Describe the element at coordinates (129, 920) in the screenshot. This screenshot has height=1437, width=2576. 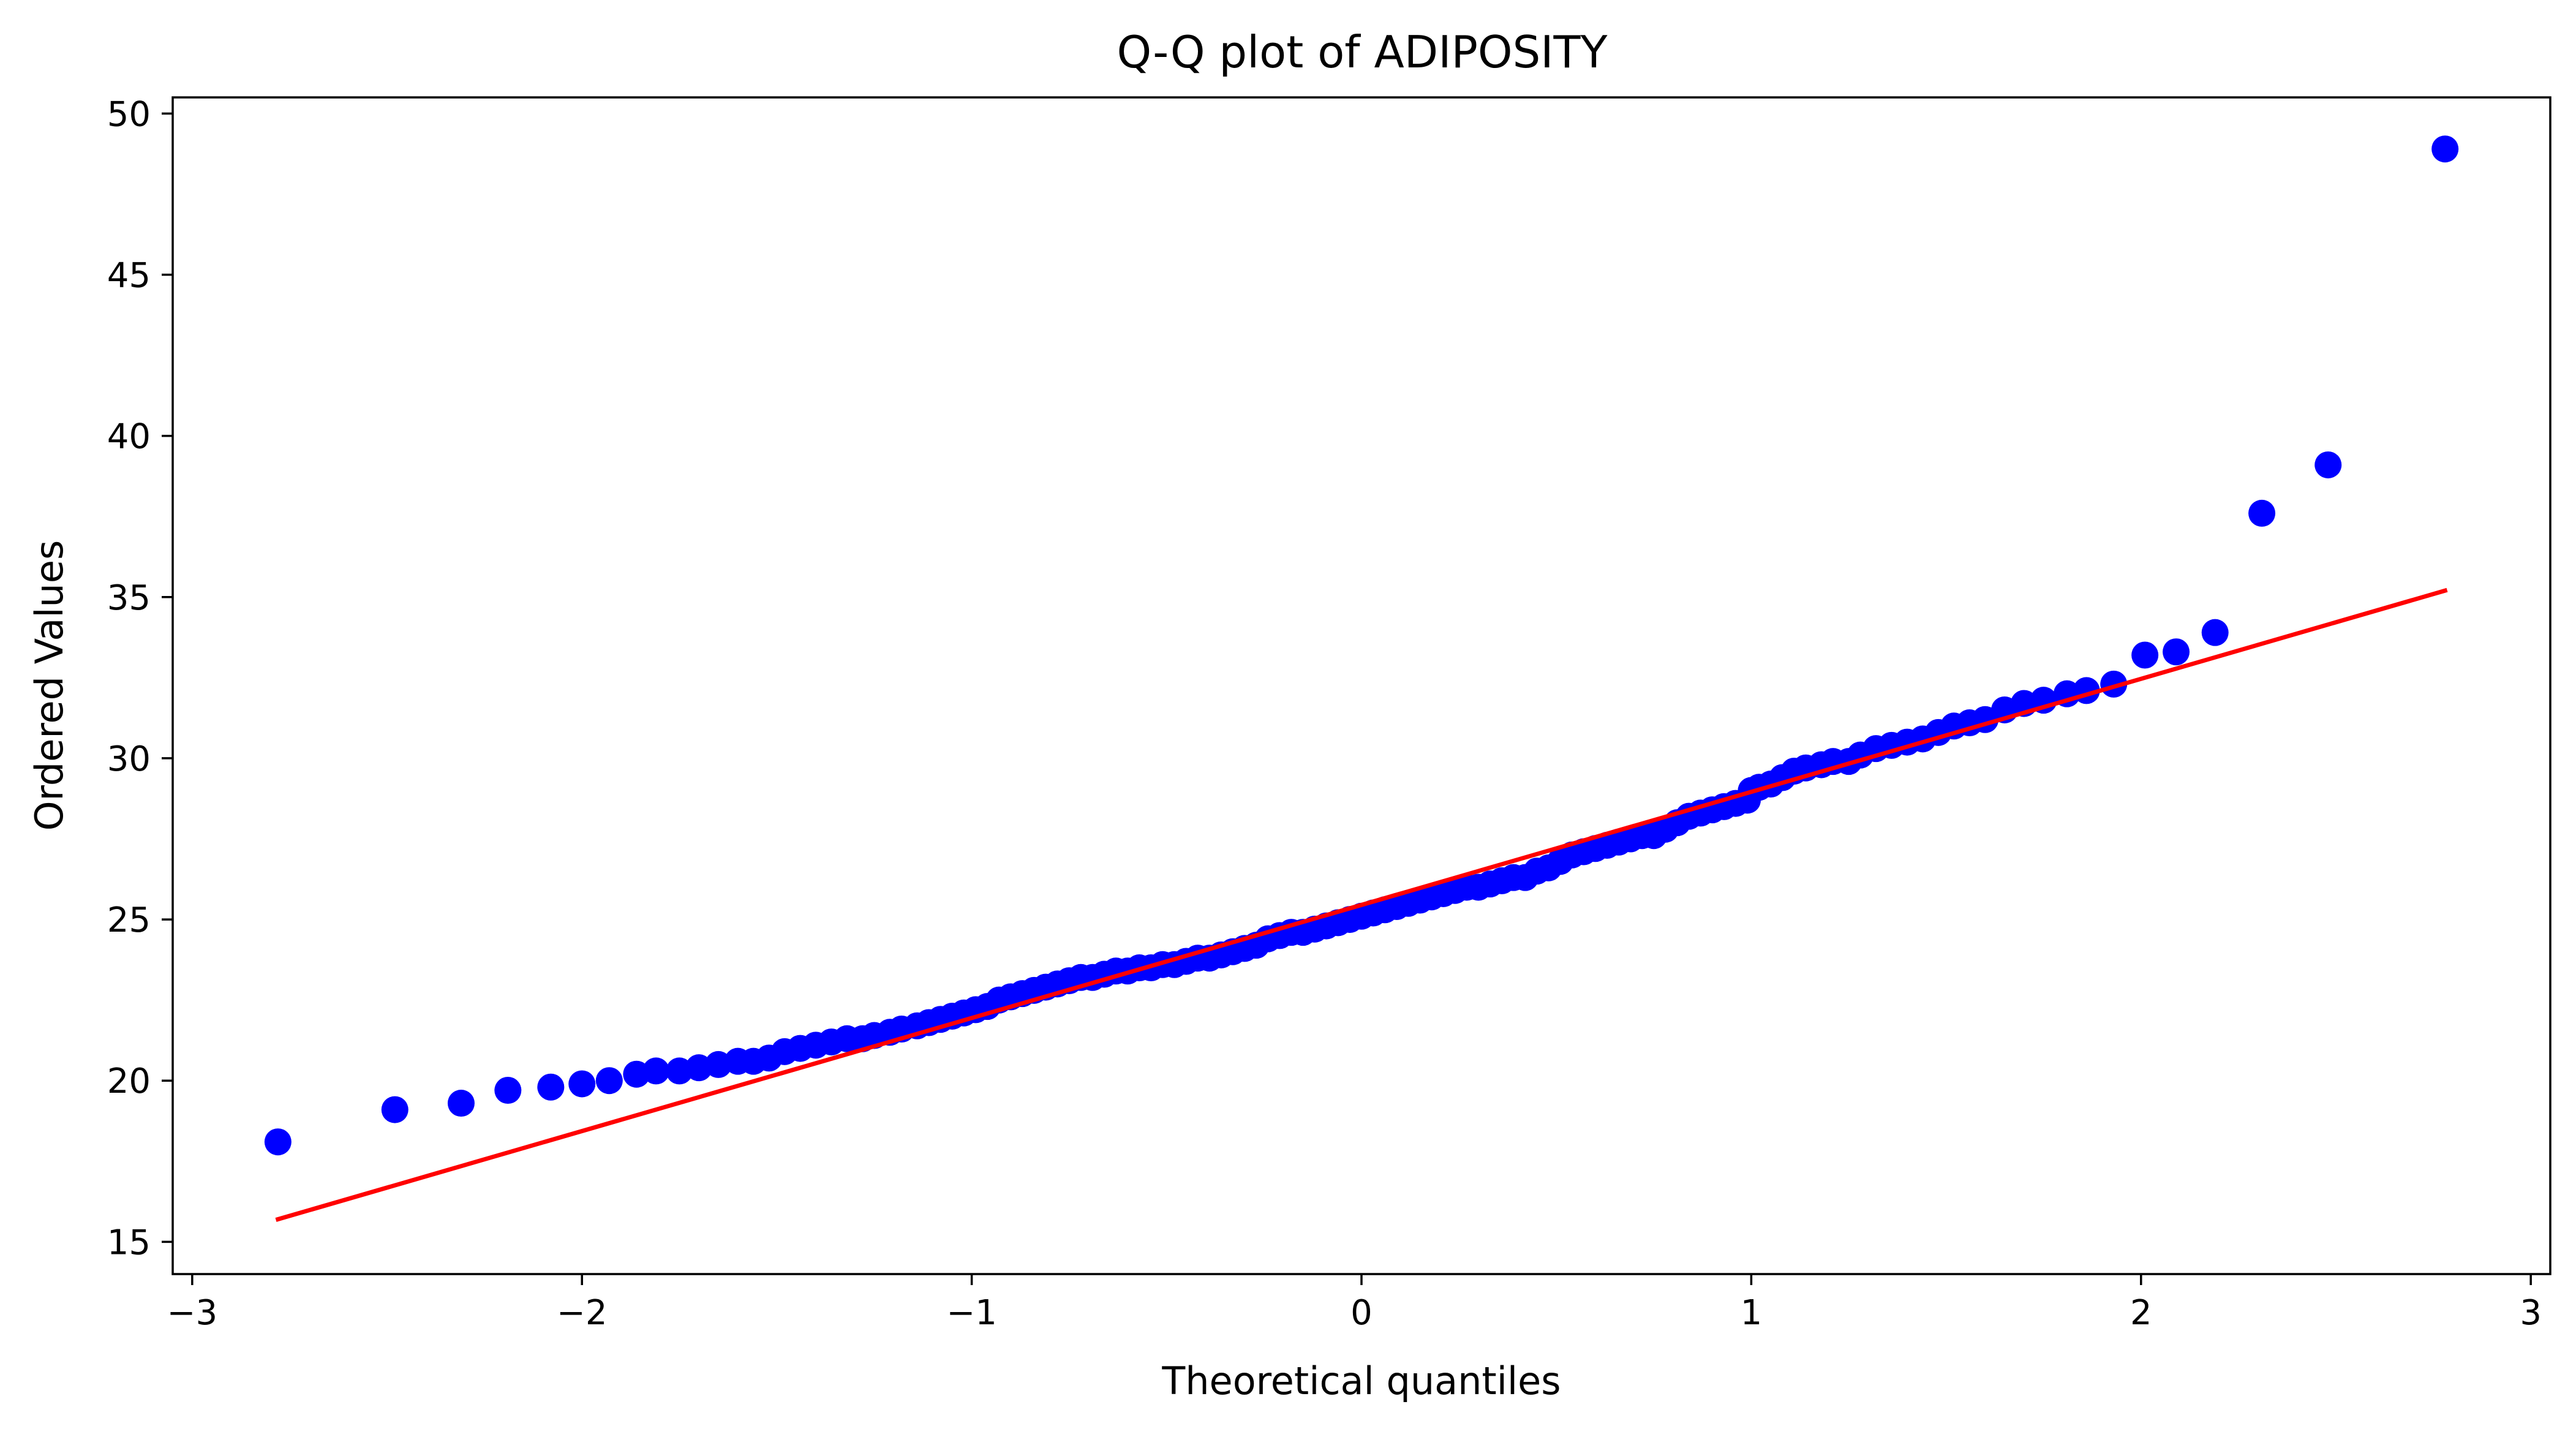
I see `y-tick-label: 25` at that location.